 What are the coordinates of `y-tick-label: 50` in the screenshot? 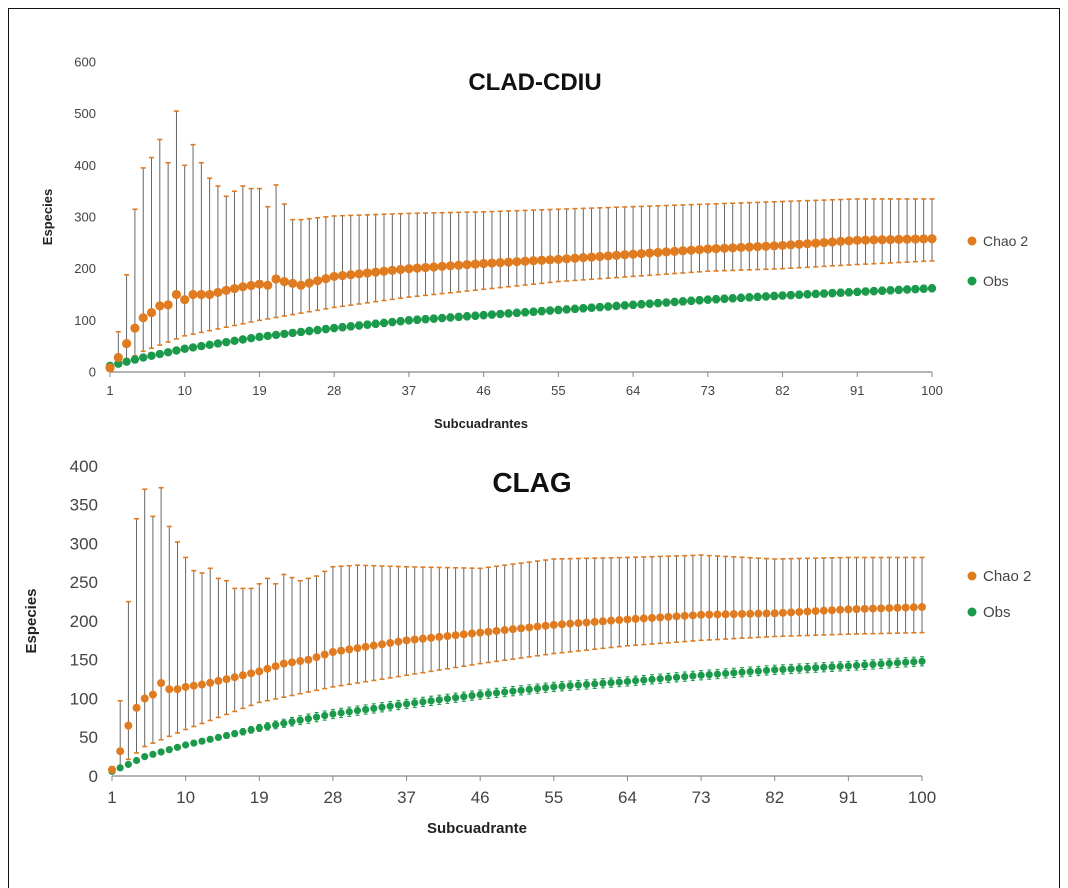 It's located at (88, 737).